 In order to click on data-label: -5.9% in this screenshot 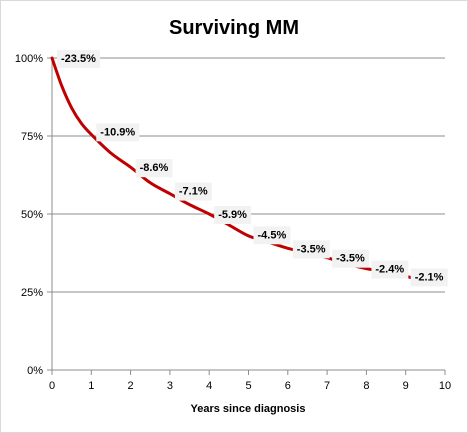, I will do `click(233, 215)`.